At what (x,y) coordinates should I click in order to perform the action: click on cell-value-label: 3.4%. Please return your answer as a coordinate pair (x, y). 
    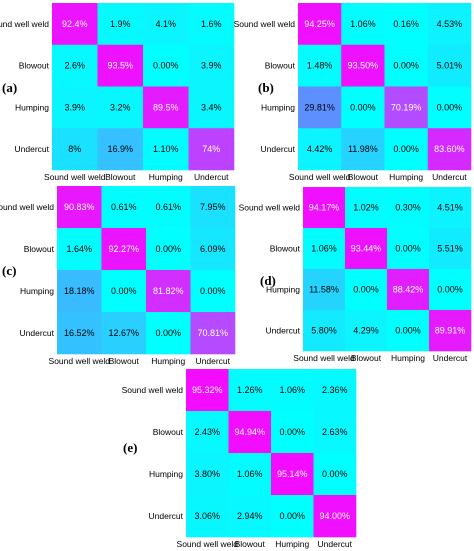
    Looking at the image, I should click on (211, 107).